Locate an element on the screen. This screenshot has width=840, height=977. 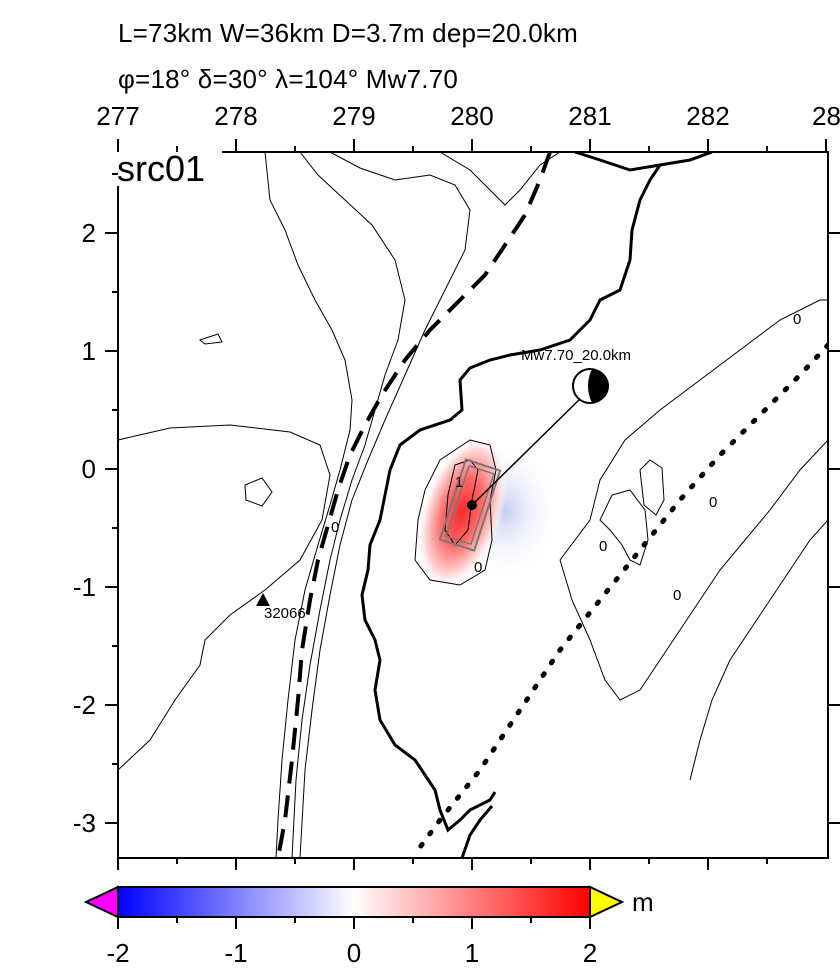
colorbar-gradient is located at coordinates (354, 902).